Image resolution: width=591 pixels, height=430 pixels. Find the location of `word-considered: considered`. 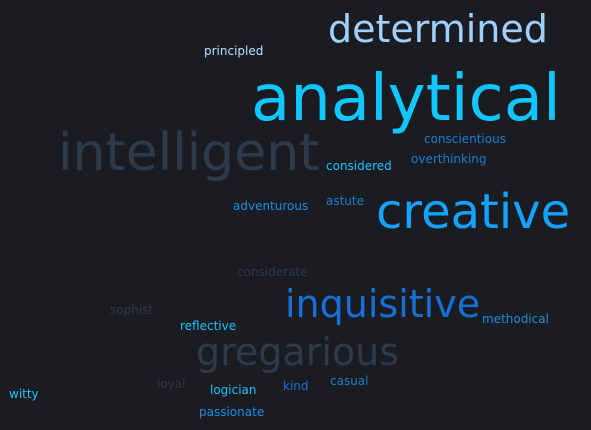

word-considered: considered is located at coordinates (359, 166).